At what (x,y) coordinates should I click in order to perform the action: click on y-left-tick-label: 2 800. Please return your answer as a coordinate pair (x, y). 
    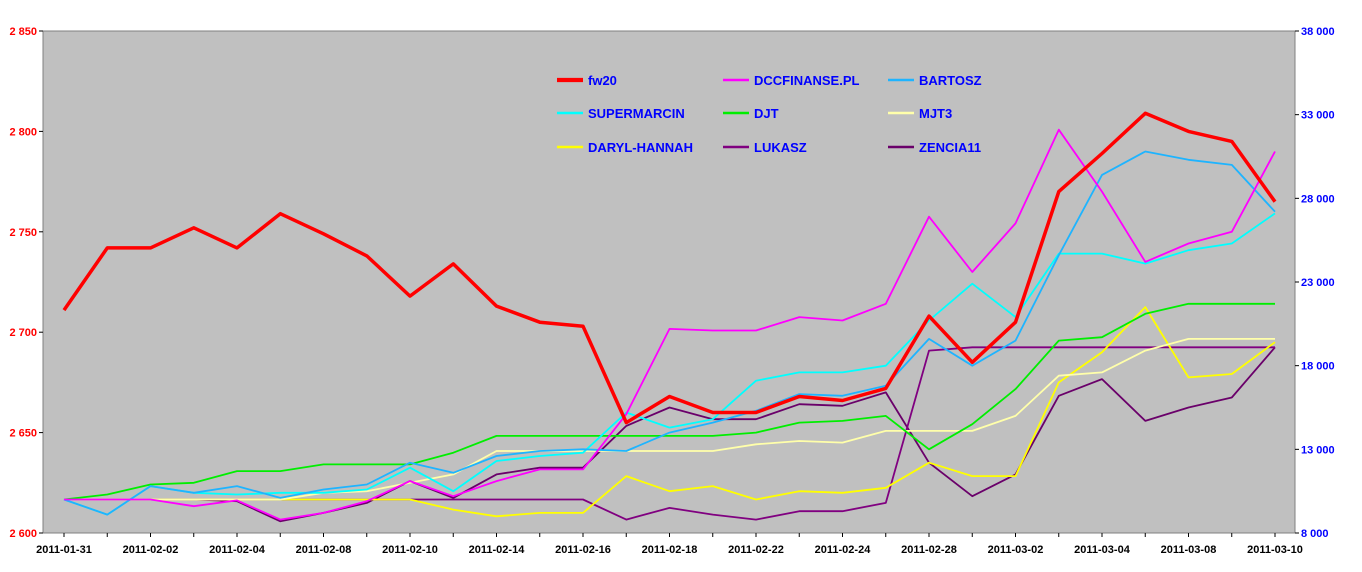
    Looking at the image, I should click on (23, 132).